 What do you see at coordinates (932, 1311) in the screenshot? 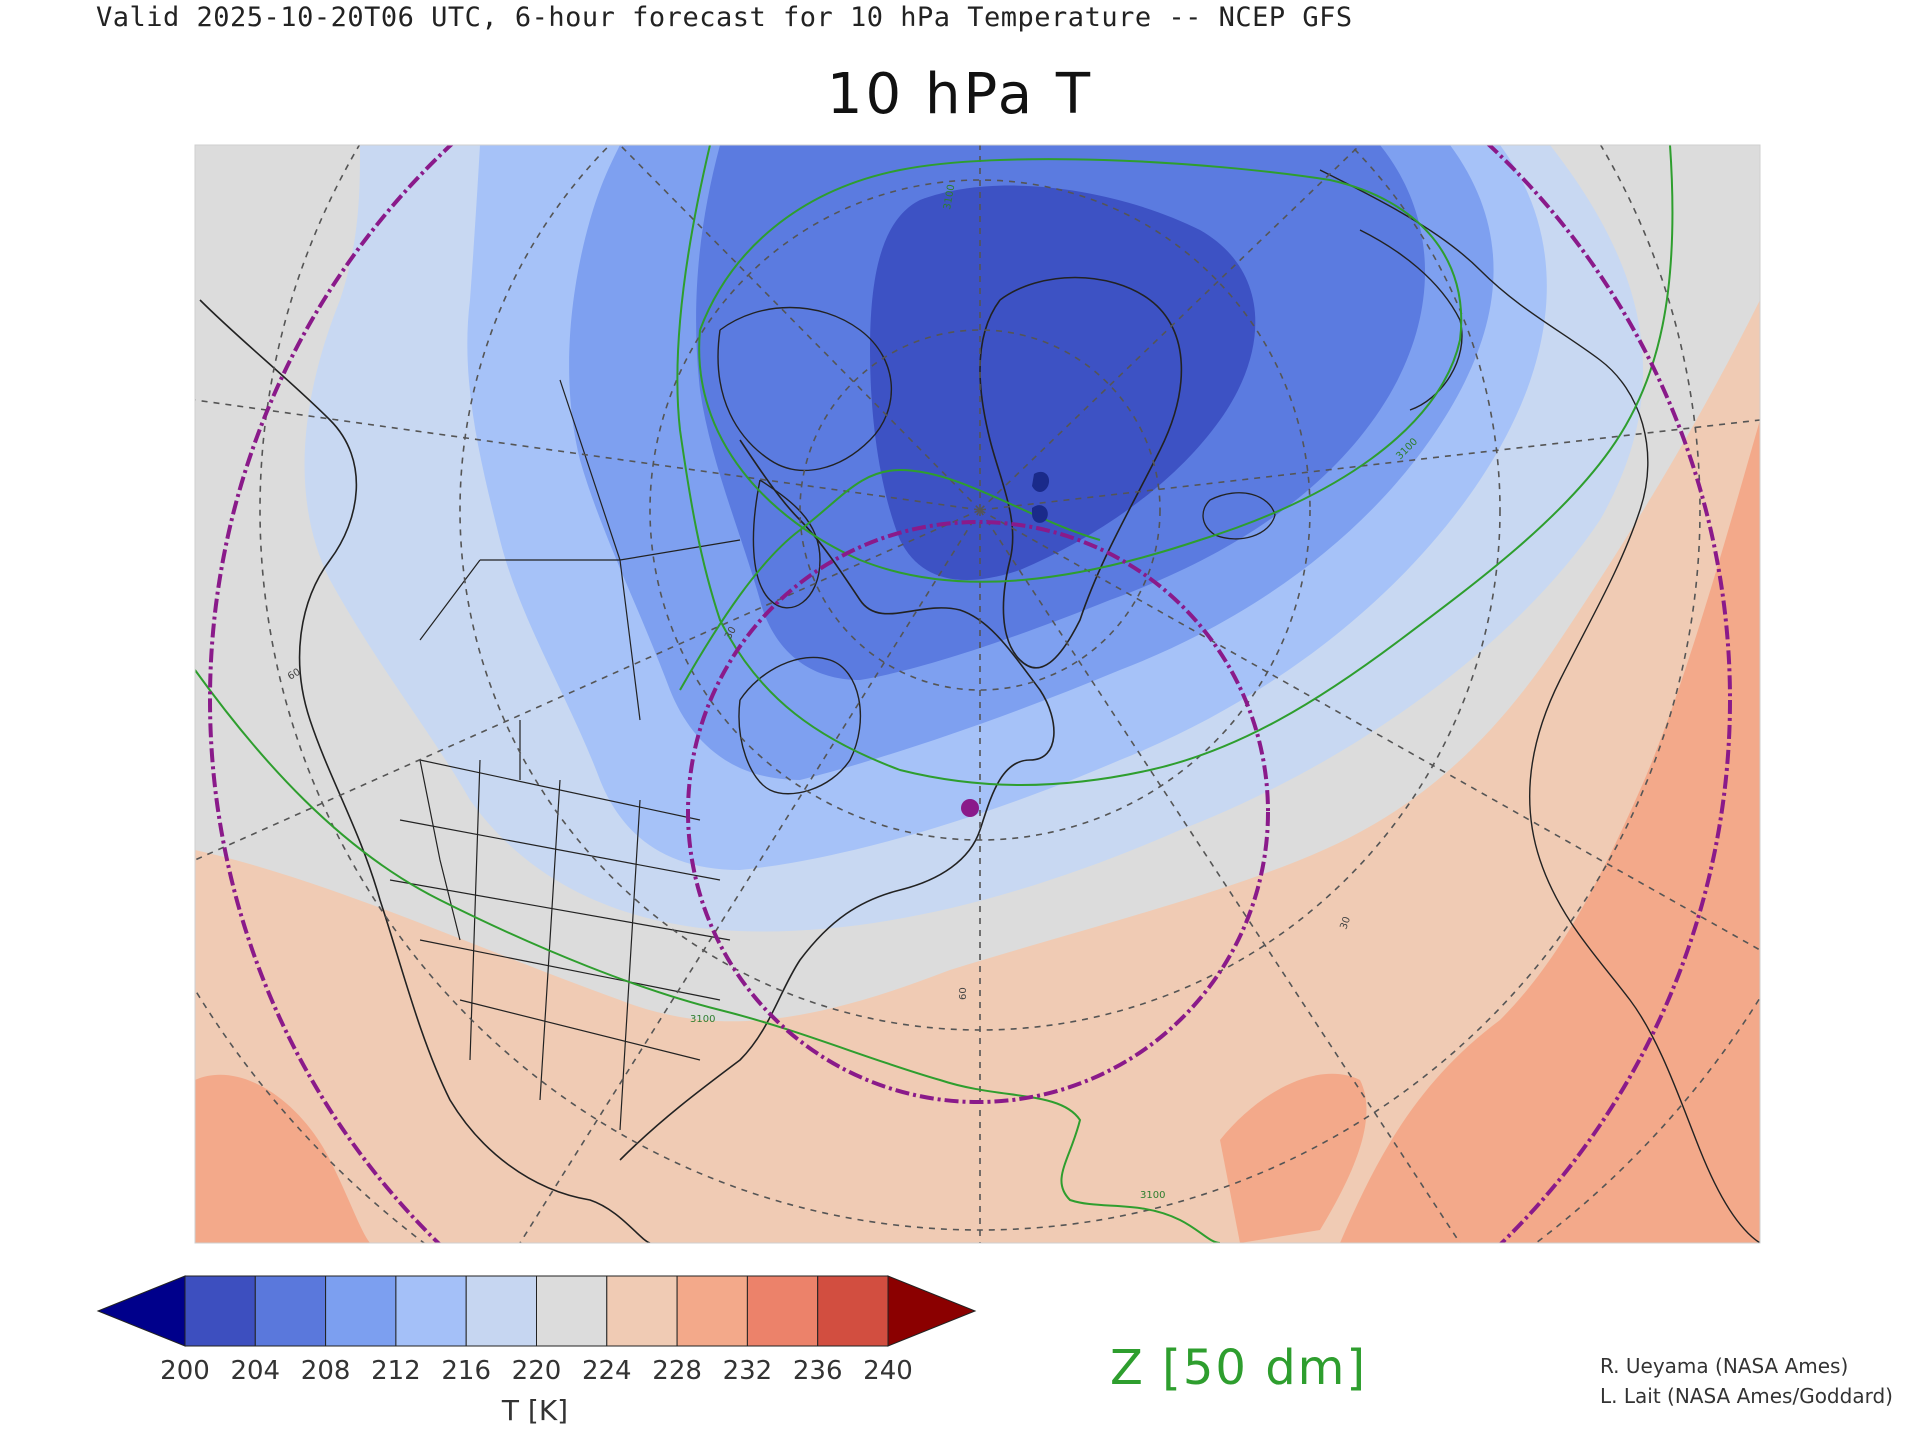
I see `colorbar-extend-high` at bounding box center [932, 1311].